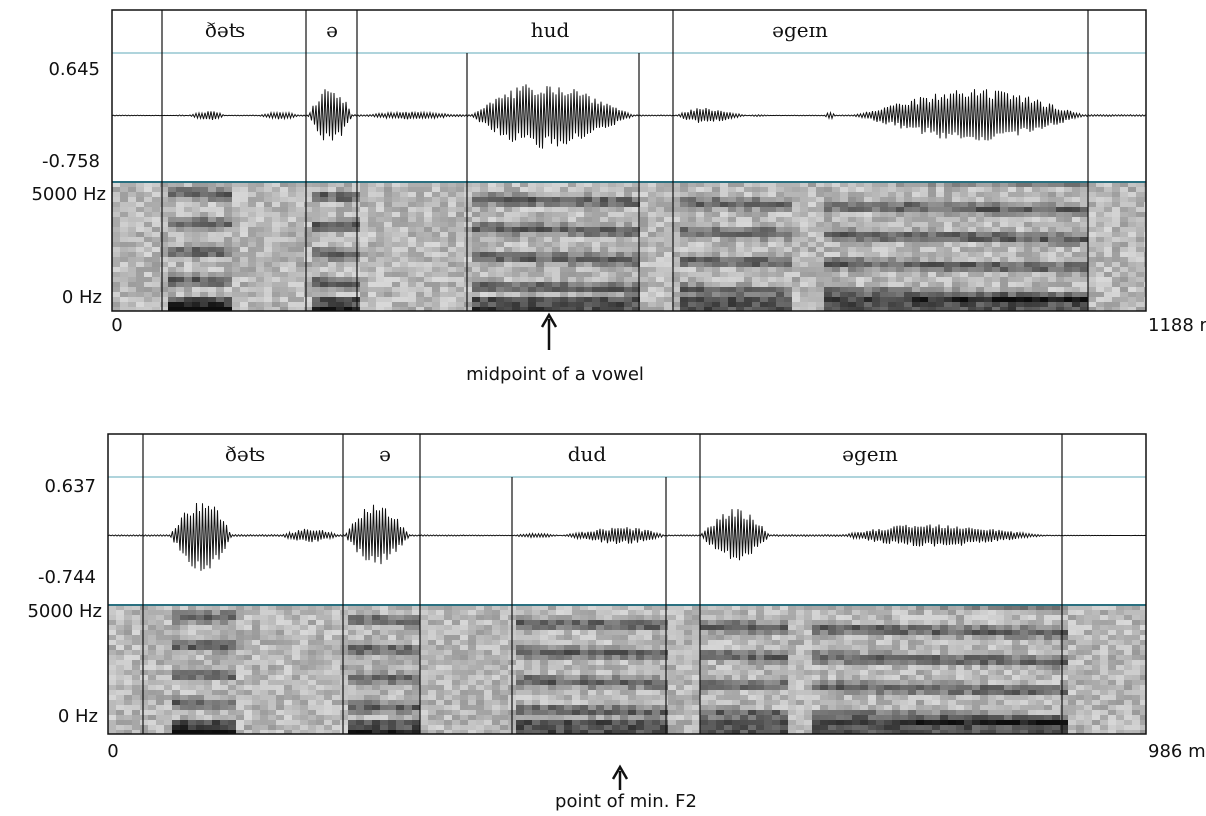  I want to click on spectrogram, so click(627, 669).